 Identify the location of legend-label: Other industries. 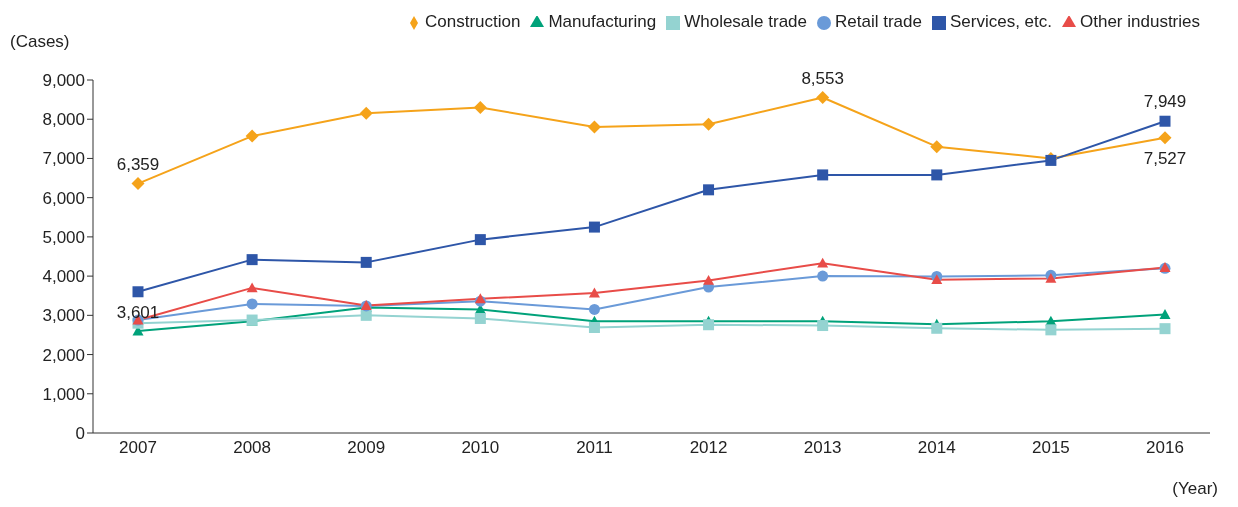
(1140, 21).